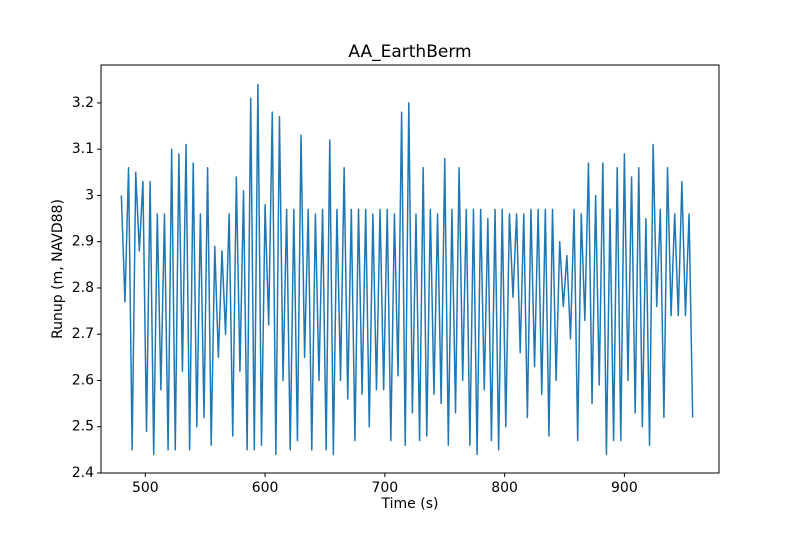  Describe the element at coordinates (83, 242) in the screenshot. I see `y-tick-label: 2.9` at that location.